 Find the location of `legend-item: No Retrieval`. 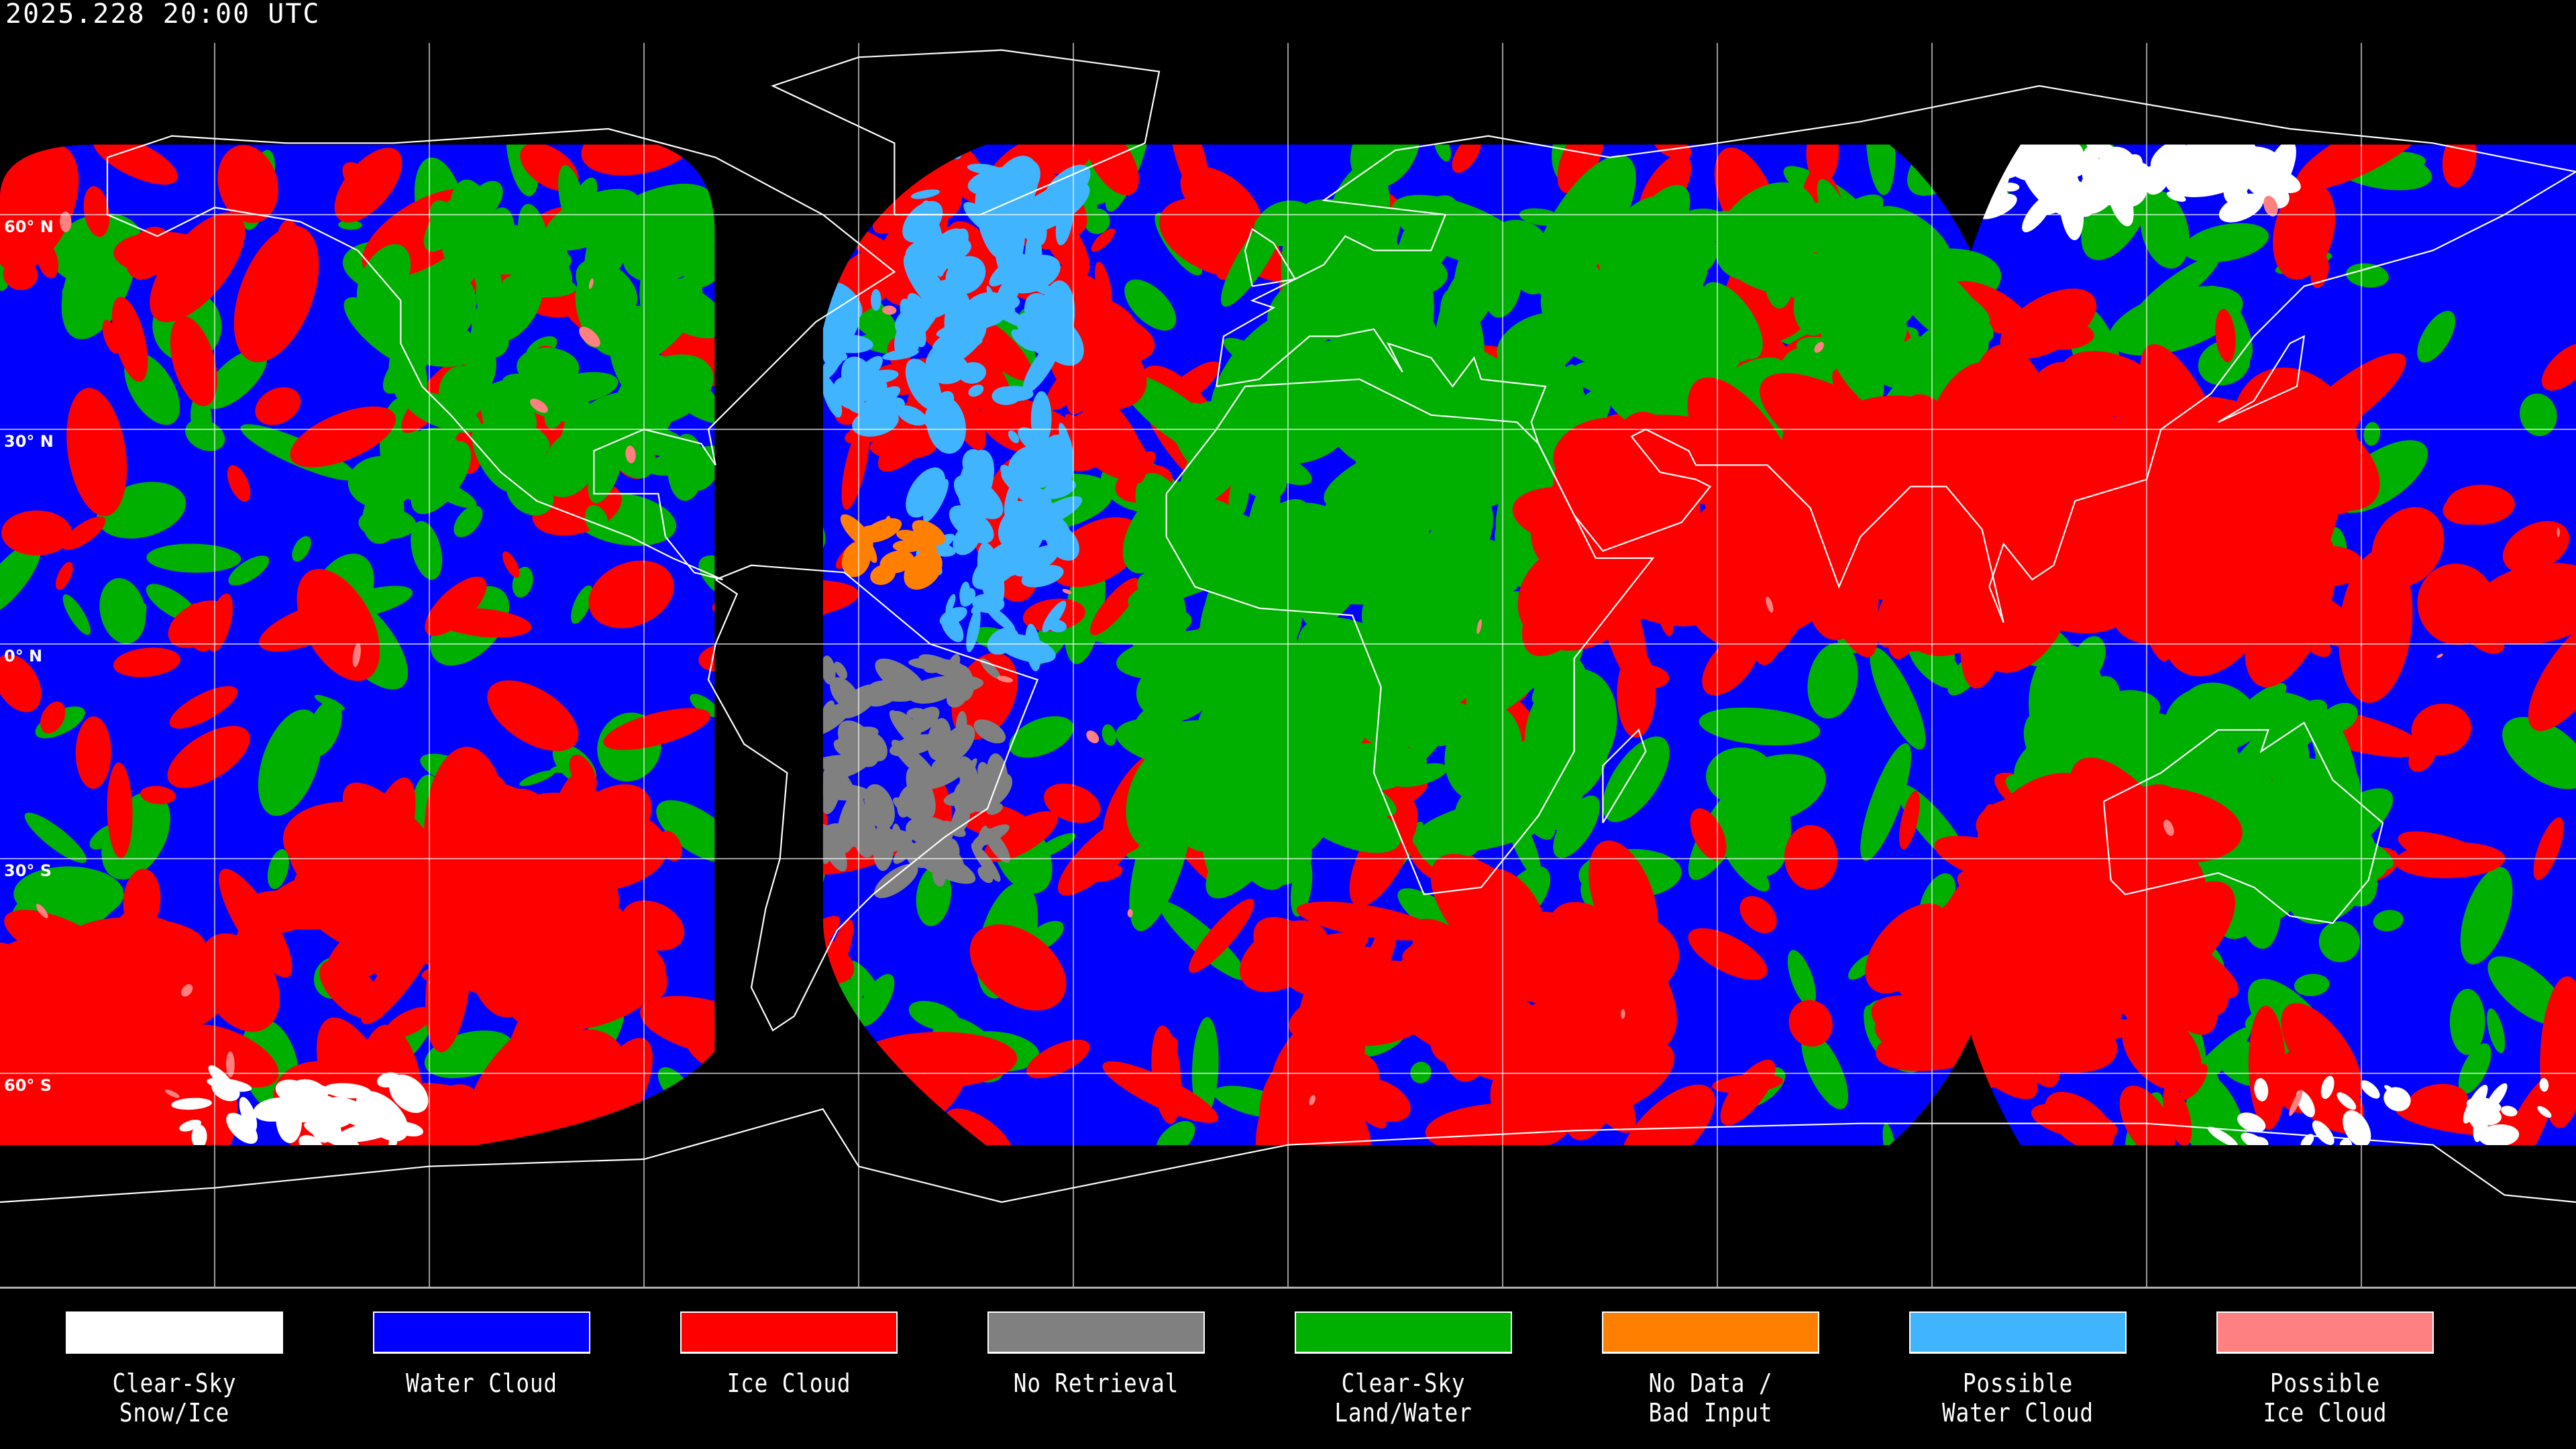

legend-item: No Retrieval is located at coordinates (1096, 1354).